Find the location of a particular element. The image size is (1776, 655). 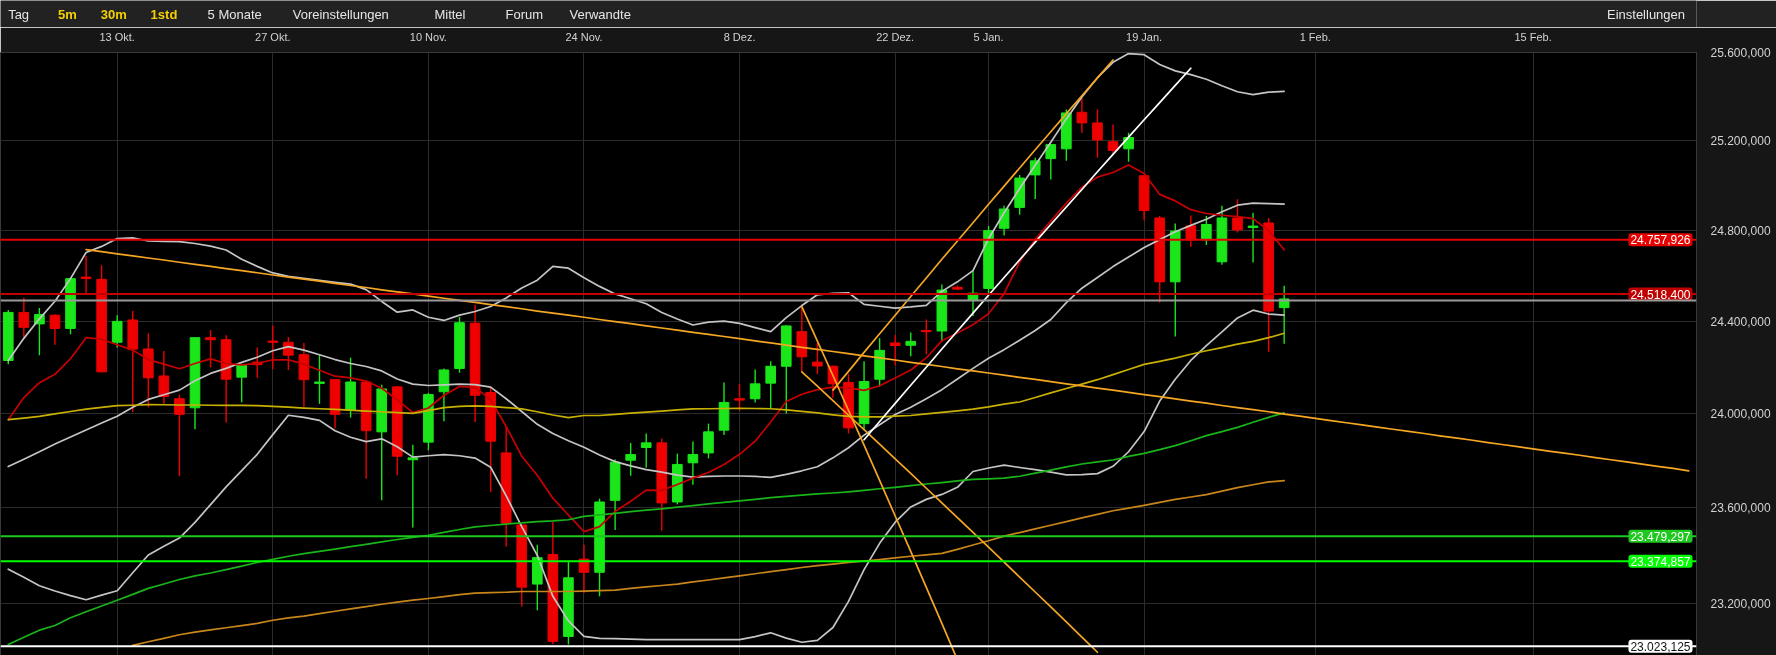

x-tick-label: 10 Nov. is located at coordinates (428, 36).